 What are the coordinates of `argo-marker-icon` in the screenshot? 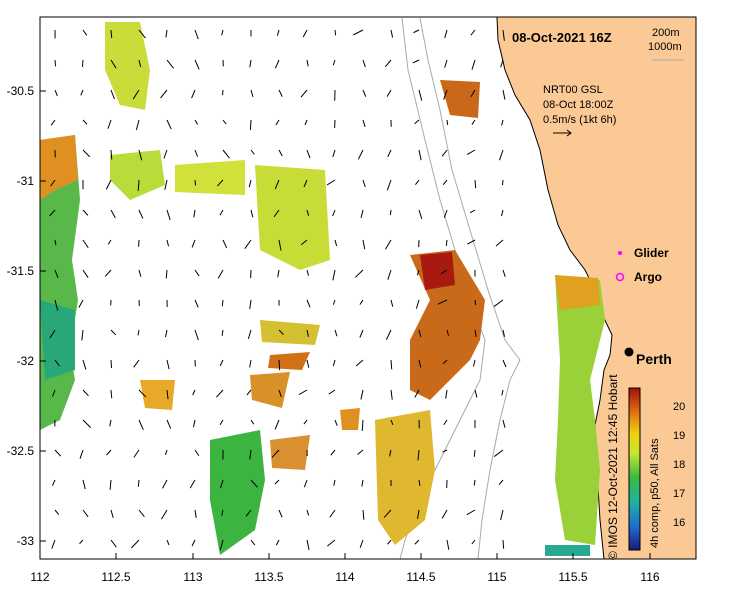 It's located at (620, 277).